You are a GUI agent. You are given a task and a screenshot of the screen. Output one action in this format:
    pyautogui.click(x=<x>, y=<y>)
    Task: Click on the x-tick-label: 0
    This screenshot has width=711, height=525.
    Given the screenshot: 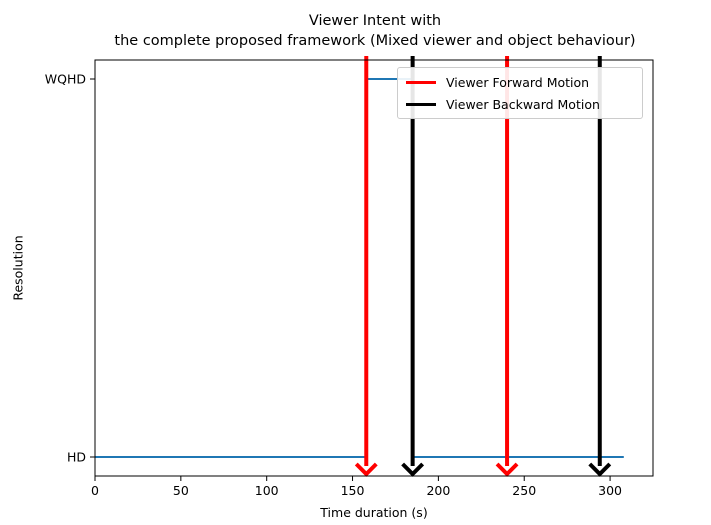 What is the action you would take?
    pyautogui.click(x=95, y=490)
    